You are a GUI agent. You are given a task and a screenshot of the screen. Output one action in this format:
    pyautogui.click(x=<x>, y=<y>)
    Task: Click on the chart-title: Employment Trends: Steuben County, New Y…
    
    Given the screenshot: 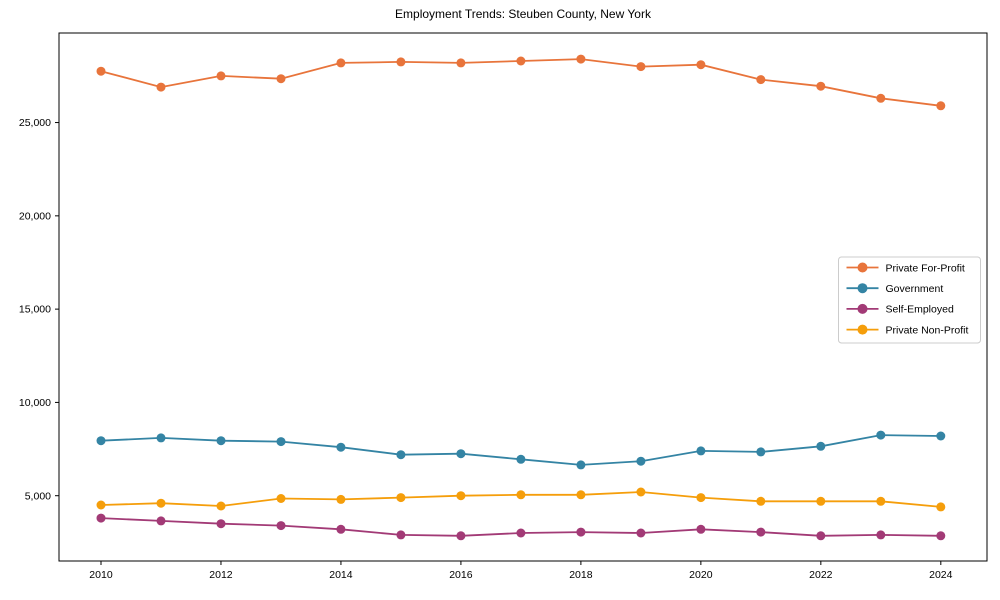 What is the action you would take?
    pyautogui.click(x=523, y=14)
    